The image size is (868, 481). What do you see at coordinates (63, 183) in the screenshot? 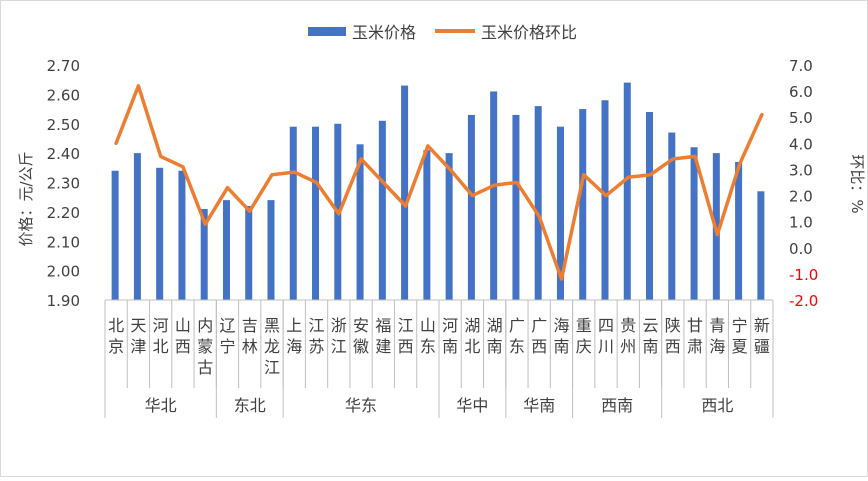
I see `y-axis-left-ticks: 1.90 2.00 2.10 2.20 2.30 2.40 2.50 2.60 2.70` at bounding box center [63, 183].